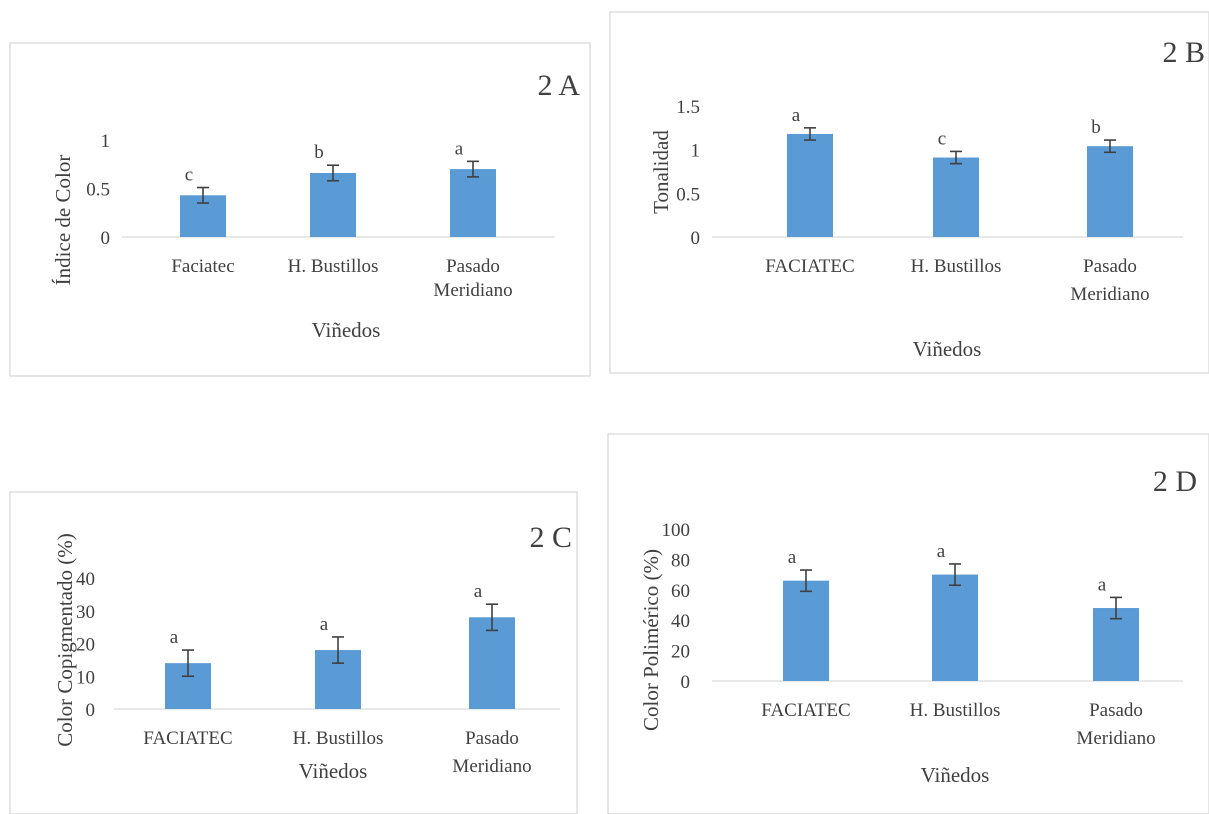  I want to click on y-tick-label-a-1: 0.5, so click(98, 190).